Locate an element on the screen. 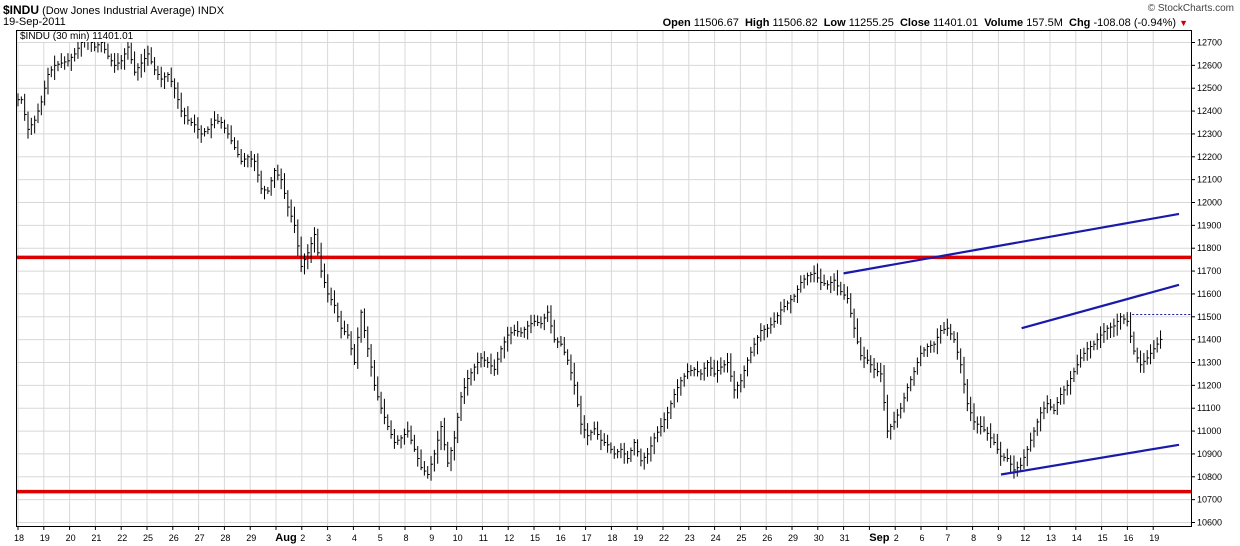  volume-label: Volume is located at coordinates (1004, 23).